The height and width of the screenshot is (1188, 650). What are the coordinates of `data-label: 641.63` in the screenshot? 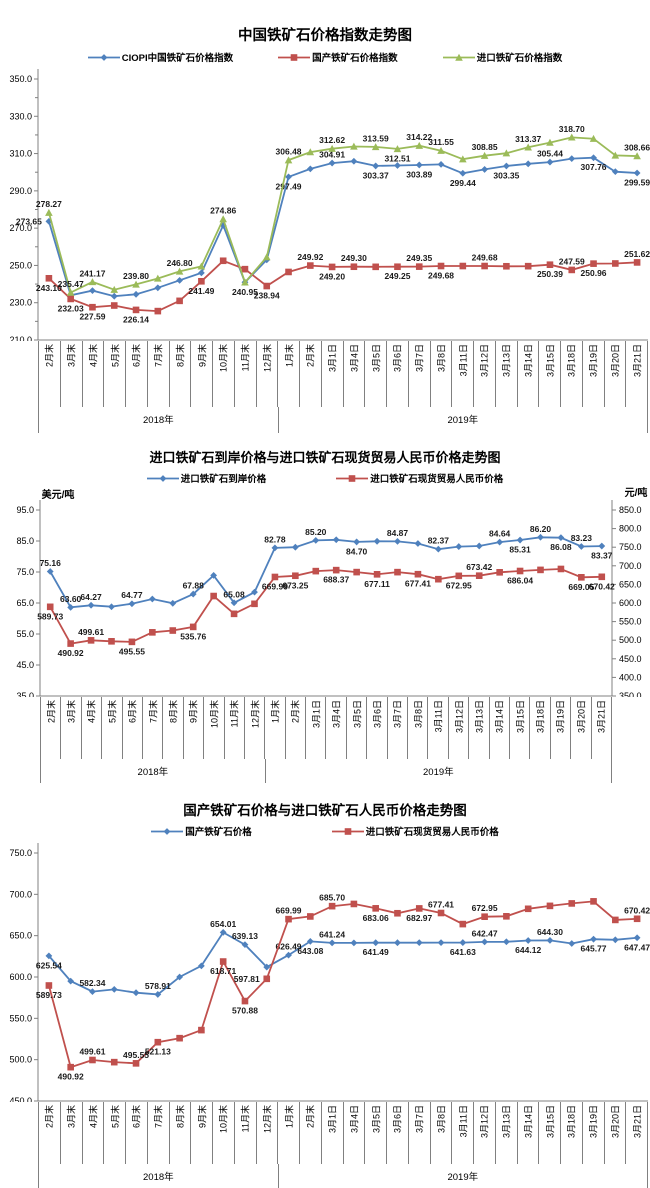 It's located at (463, 952).